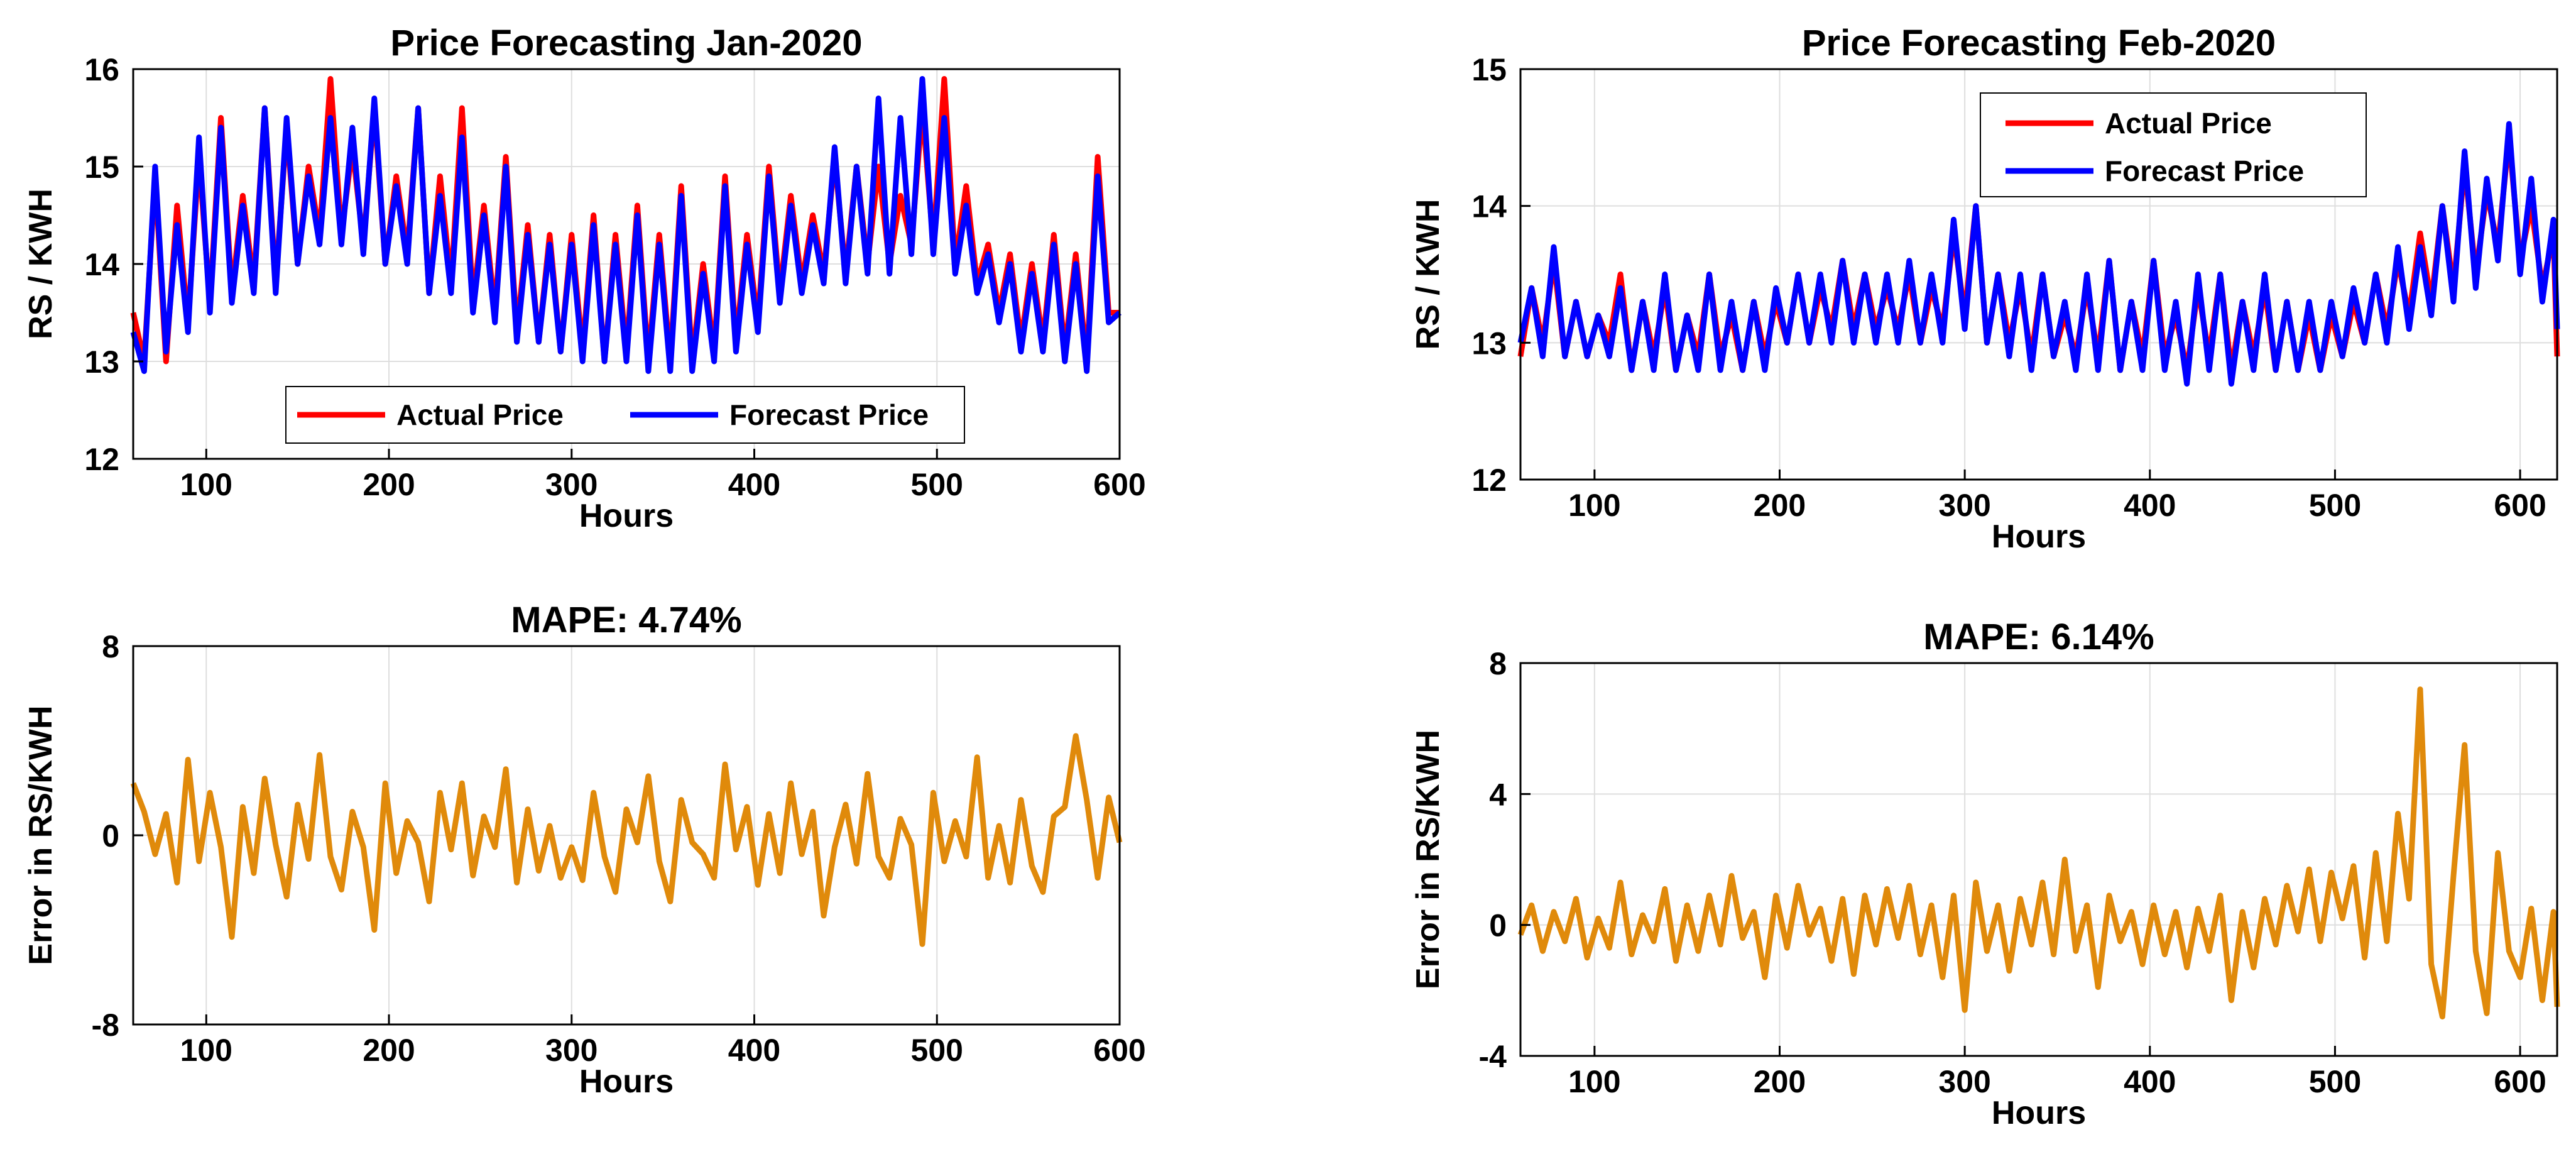 The width and height of the screenshot is (2576, 1164). Describe the element at coordinates (626, 620) in the screenshot. I see `chart-title: MAPE: 4.74%` at that location.